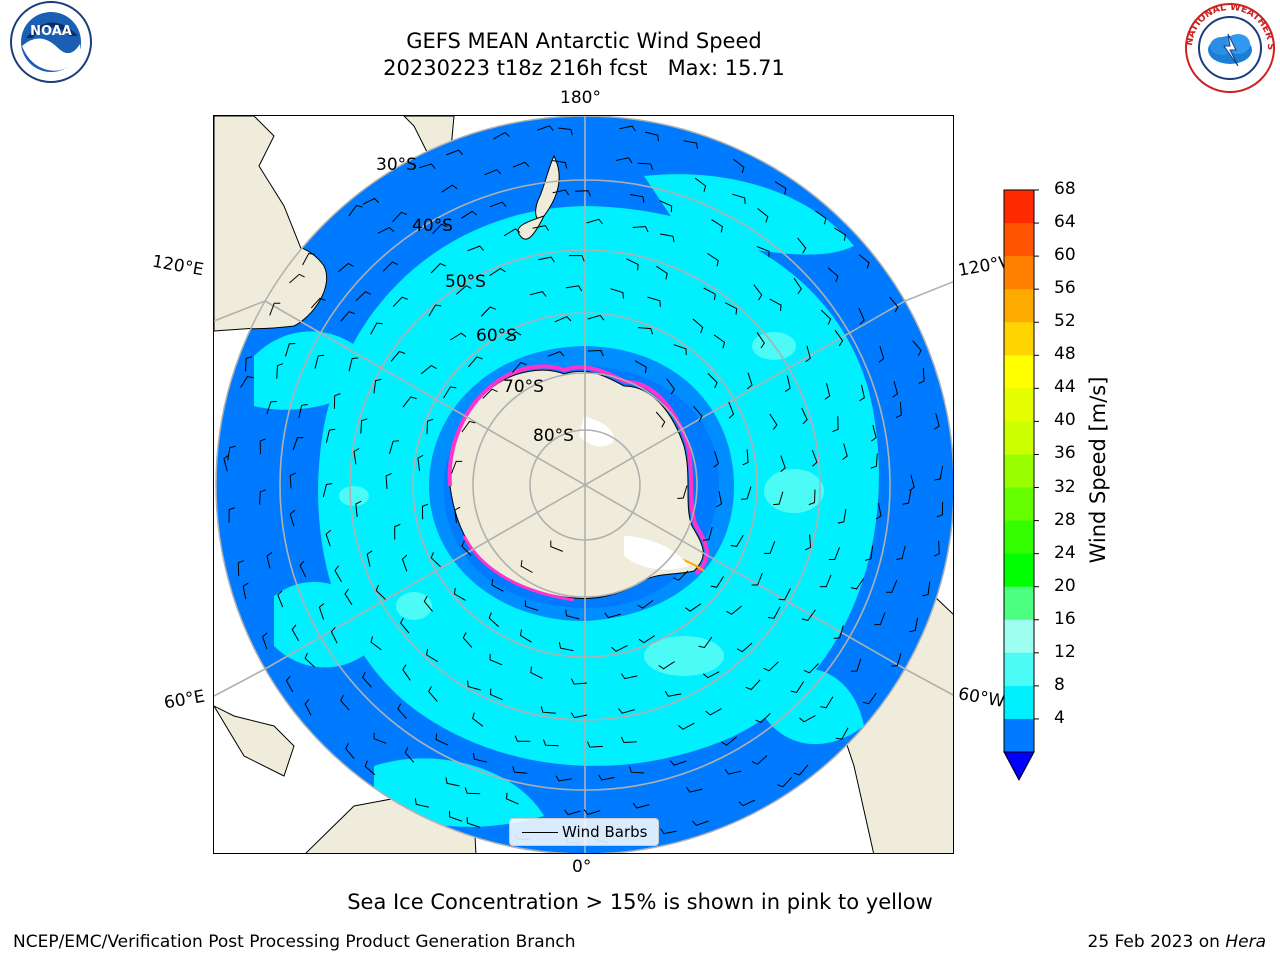 The width and height of the screenshot is (1280, 960). Describe the element at coordinates (1065, 189) in the screenshot. I see `colorbar-tick-label: 68` at that location.